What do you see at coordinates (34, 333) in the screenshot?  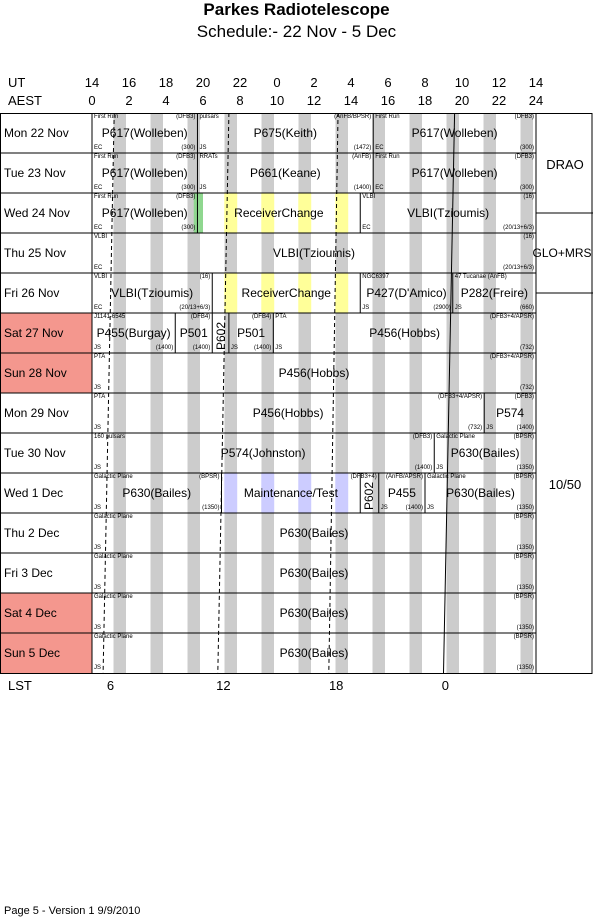 I see `day-label: Sat 27 Nov` at bounding box center [34, 333].